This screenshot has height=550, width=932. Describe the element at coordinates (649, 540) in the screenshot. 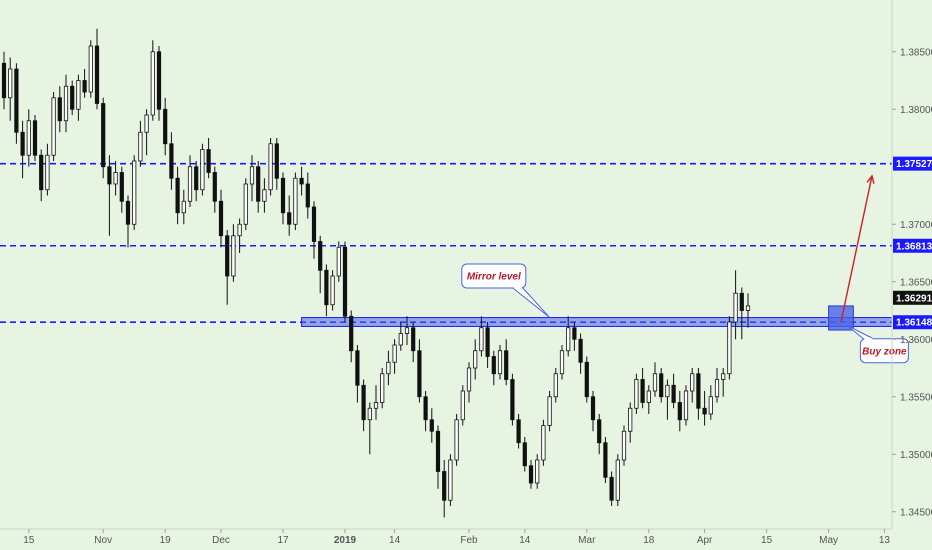

I see `time-tick-label: 18` at that location.